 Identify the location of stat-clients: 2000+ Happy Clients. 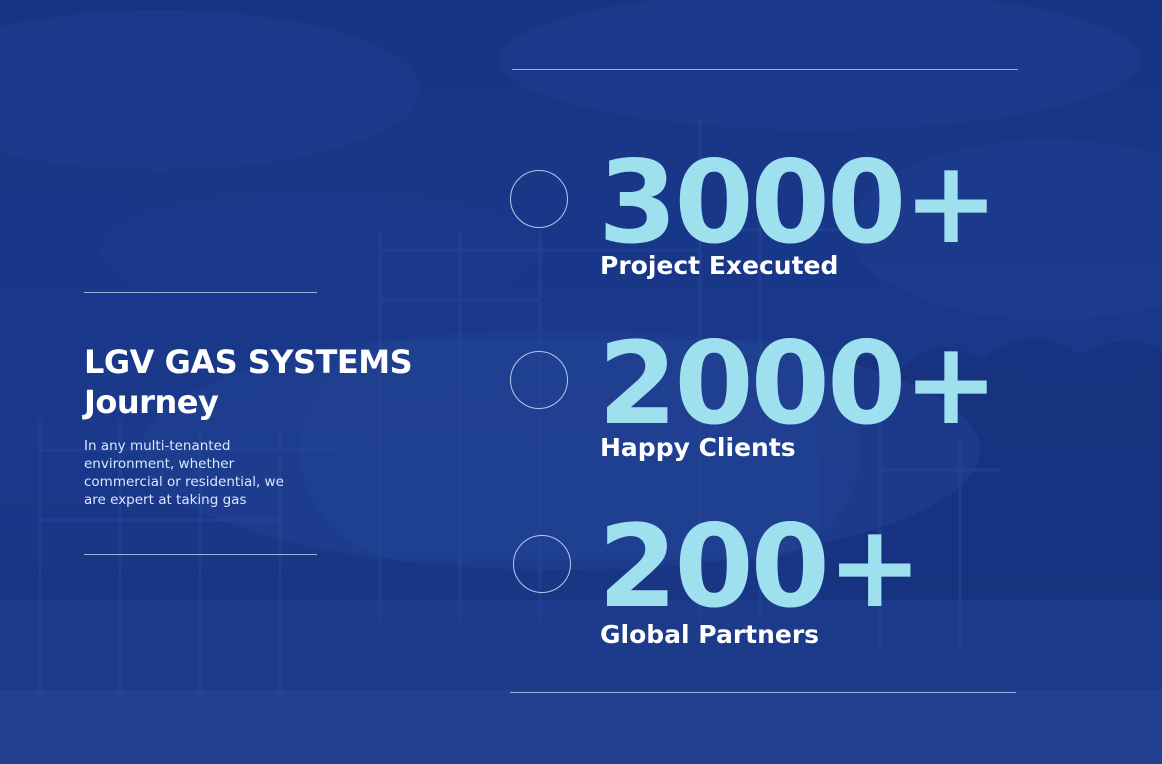
(760, 402).